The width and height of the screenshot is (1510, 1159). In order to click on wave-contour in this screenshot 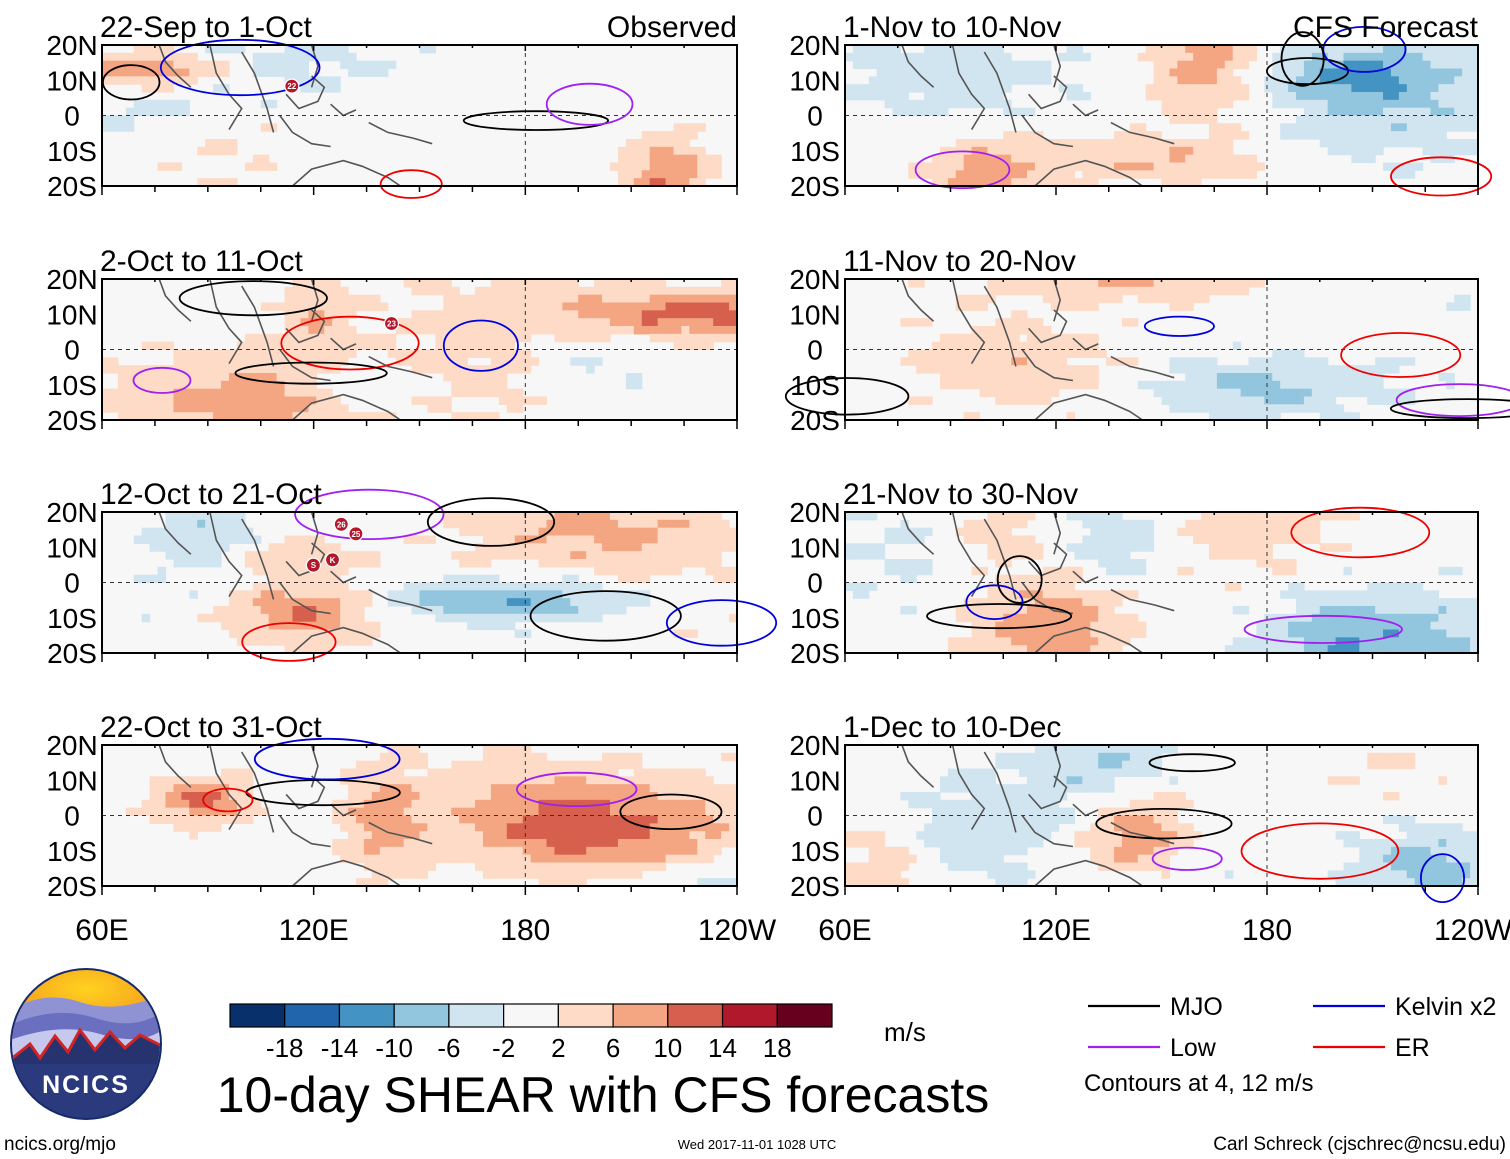, I will do `click(1452, 400)`.